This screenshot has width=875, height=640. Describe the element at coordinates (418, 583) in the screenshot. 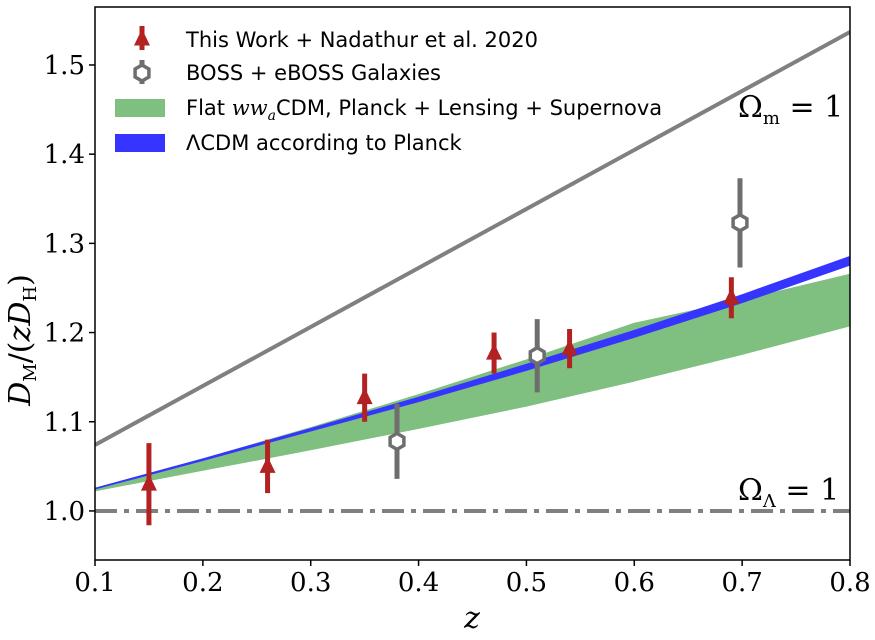

I see `x-tick-label: 0.4` at that location.